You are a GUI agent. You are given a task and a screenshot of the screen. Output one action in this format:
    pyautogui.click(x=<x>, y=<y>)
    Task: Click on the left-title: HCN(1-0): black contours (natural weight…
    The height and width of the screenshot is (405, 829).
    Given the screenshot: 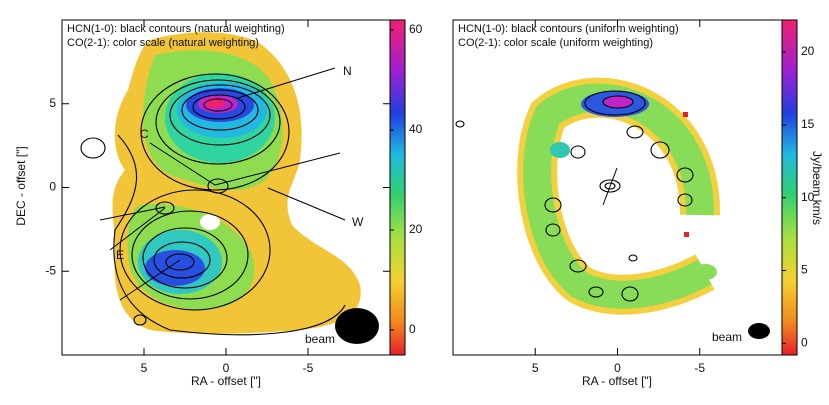 What is the action you would take?
    pyautogui.click(x=176, y=29)
    